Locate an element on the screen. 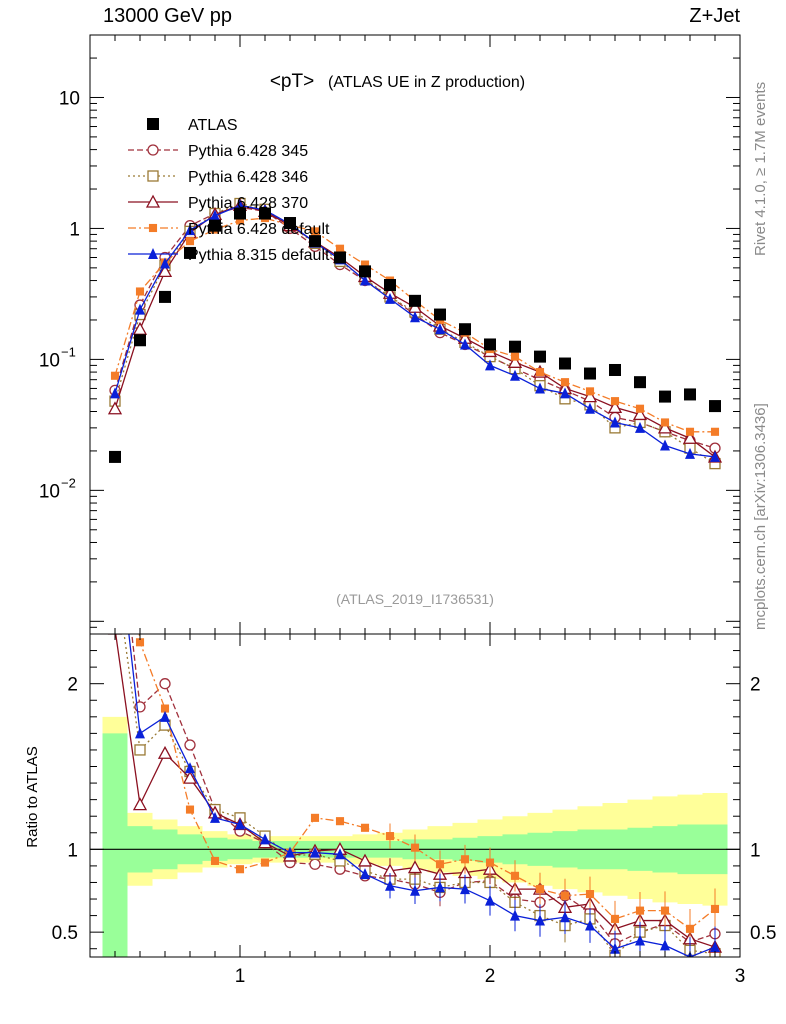  ratio-y-tick-label-right: 0.5 is located at coordinates (763, 933).